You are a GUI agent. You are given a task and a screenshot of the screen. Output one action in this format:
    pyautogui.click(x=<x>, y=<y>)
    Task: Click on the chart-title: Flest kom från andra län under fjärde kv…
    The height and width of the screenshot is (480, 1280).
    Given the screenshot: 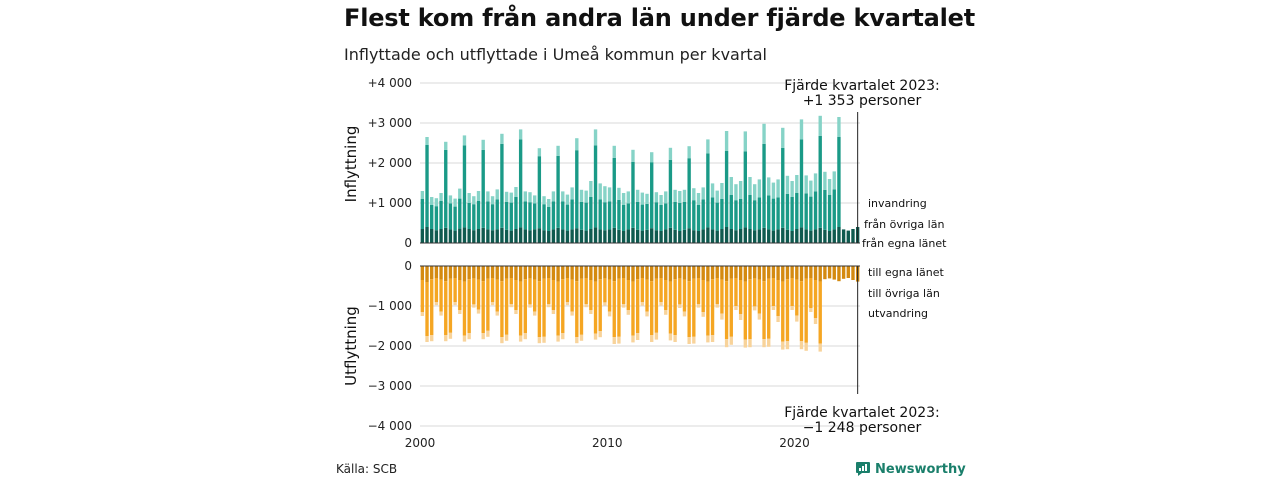 What is the action you would take?
    pyautogui.click(x=660, y=18)
    